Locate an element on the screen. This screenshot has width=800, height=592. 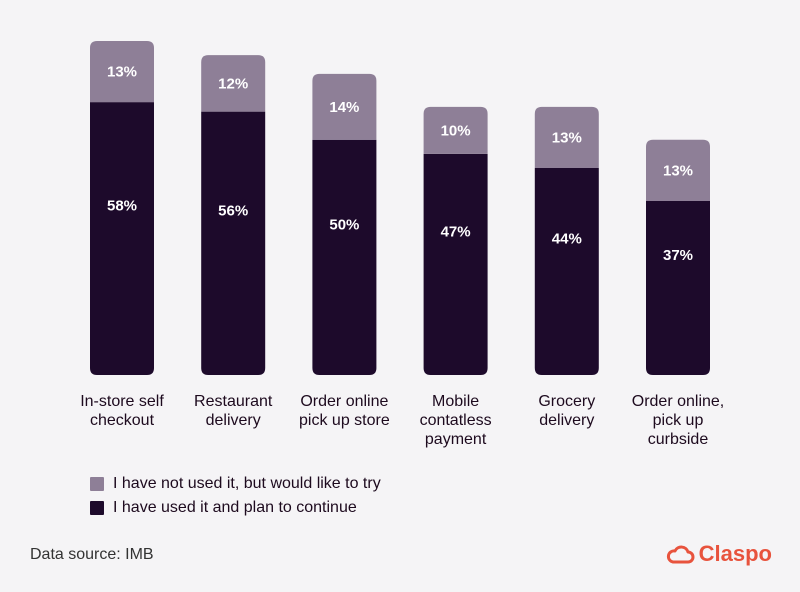
category-label-line: Restaurant is located at coordinates (233, 401).